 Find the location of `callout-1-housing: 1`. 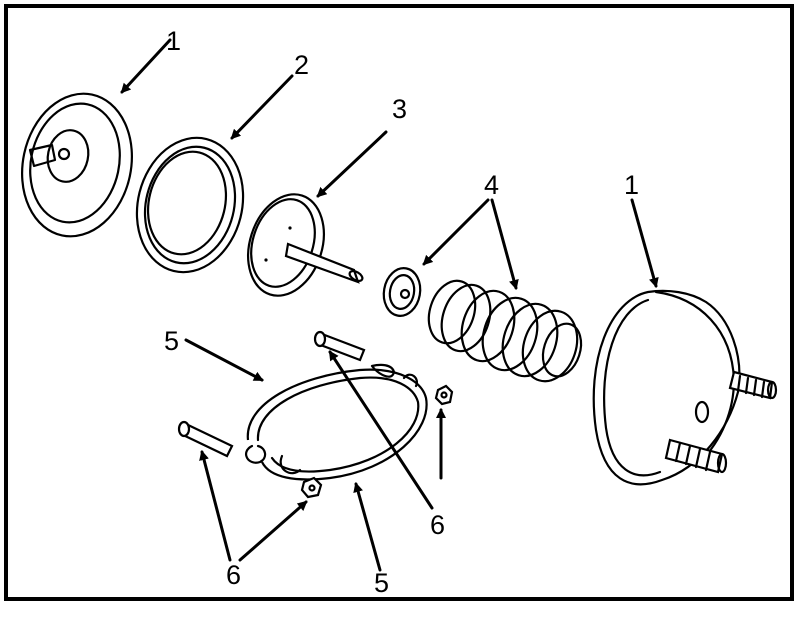

callout-1-housing: 1 is located at coordinates (631, 185).